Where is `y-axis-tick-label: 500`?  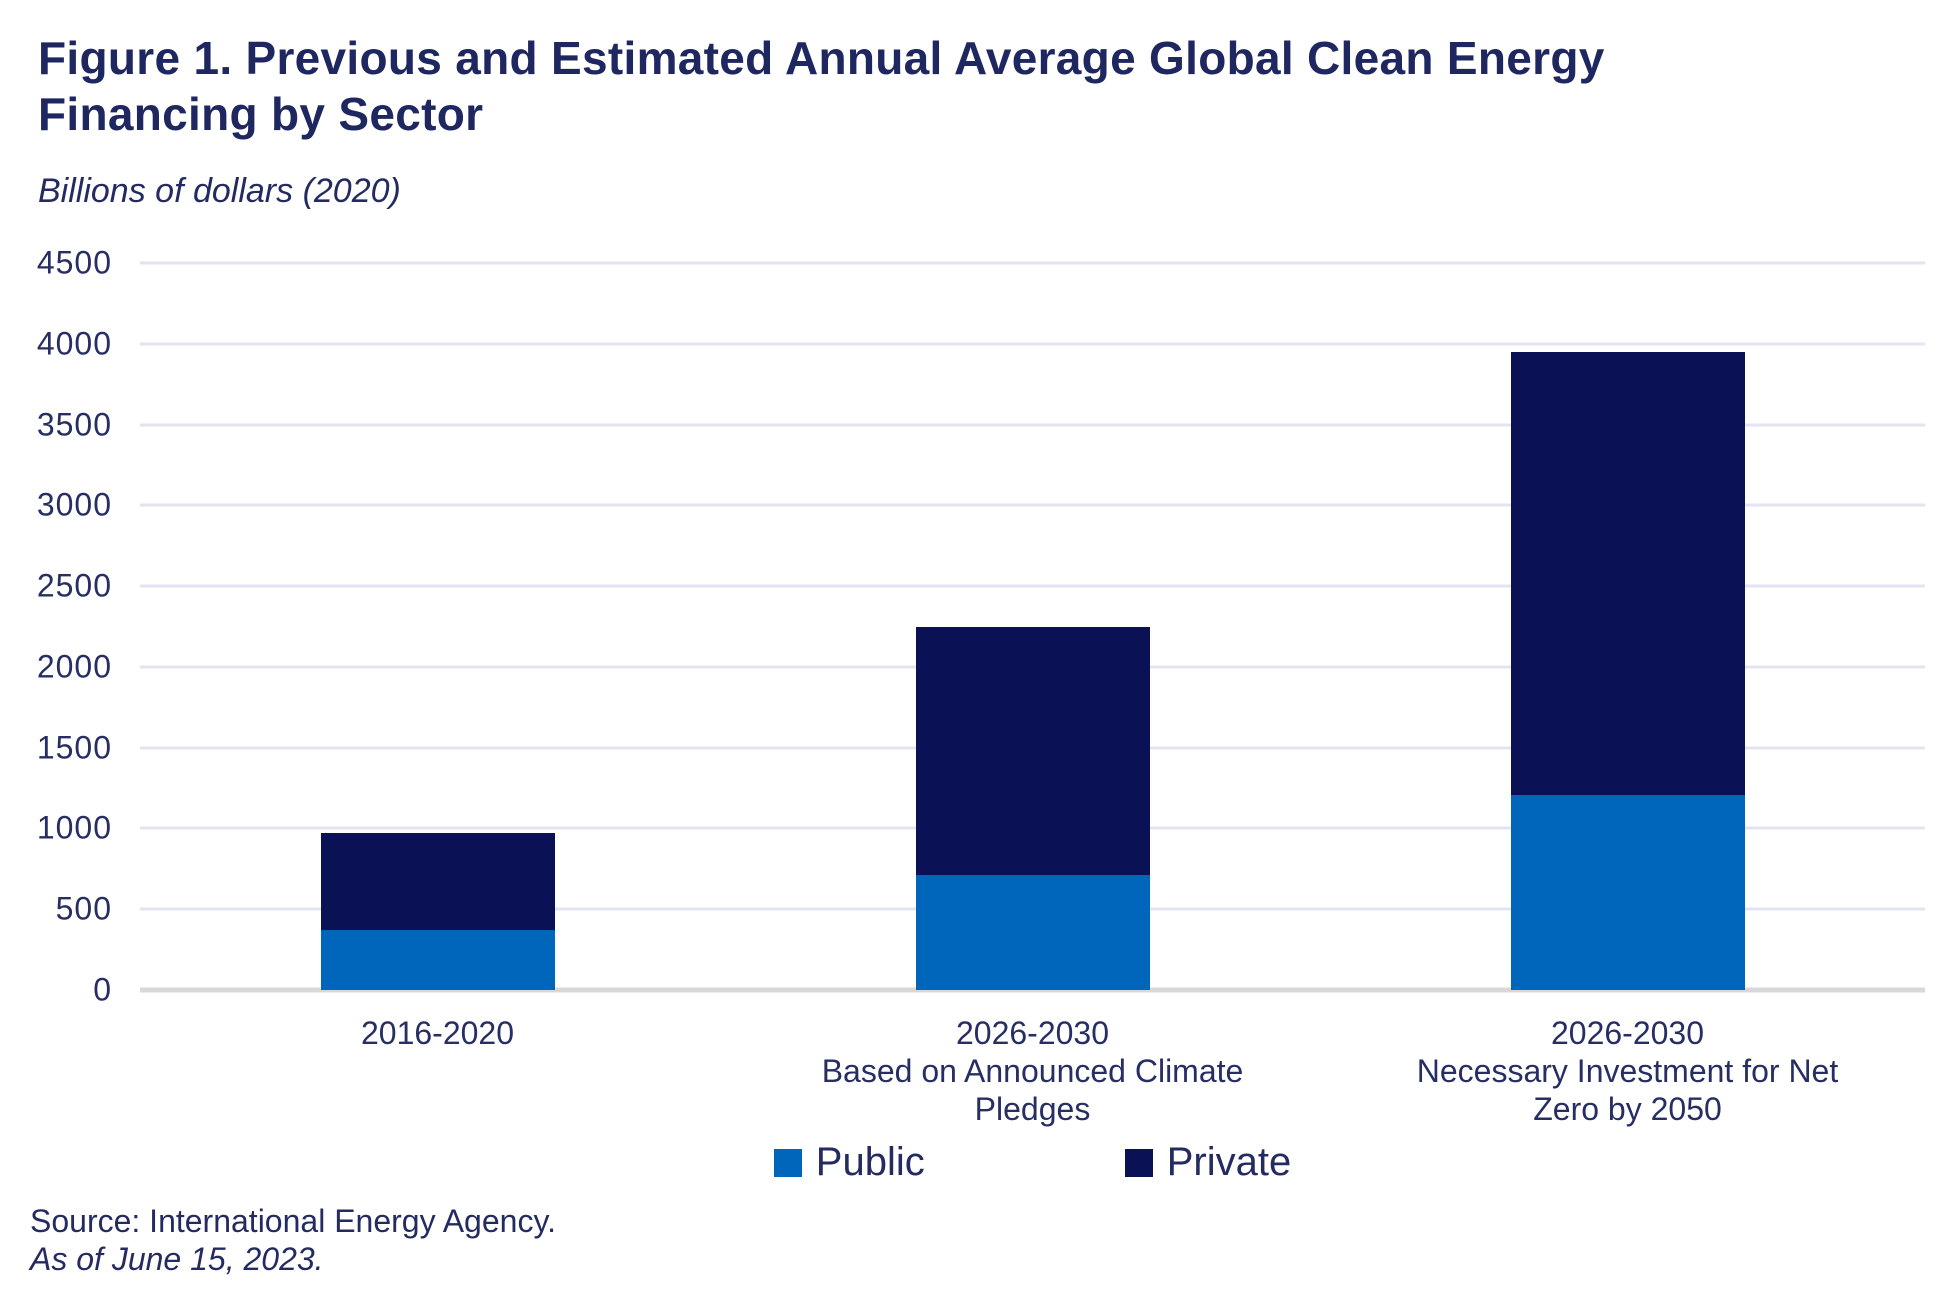 y-axis-tick-label: 500 is located at coordinates (83, 908).